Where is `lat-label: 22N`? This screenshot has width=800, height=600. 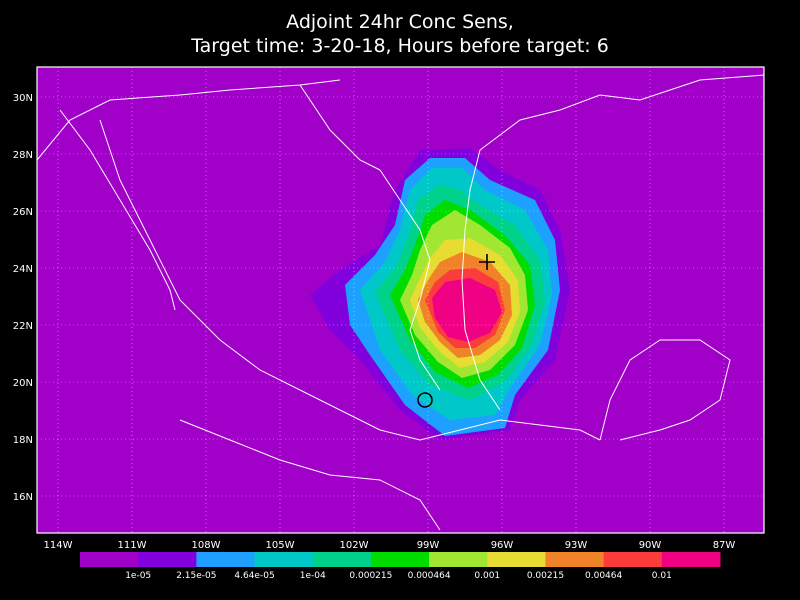
lat-label: 22N is located at coordinates (23, 326).